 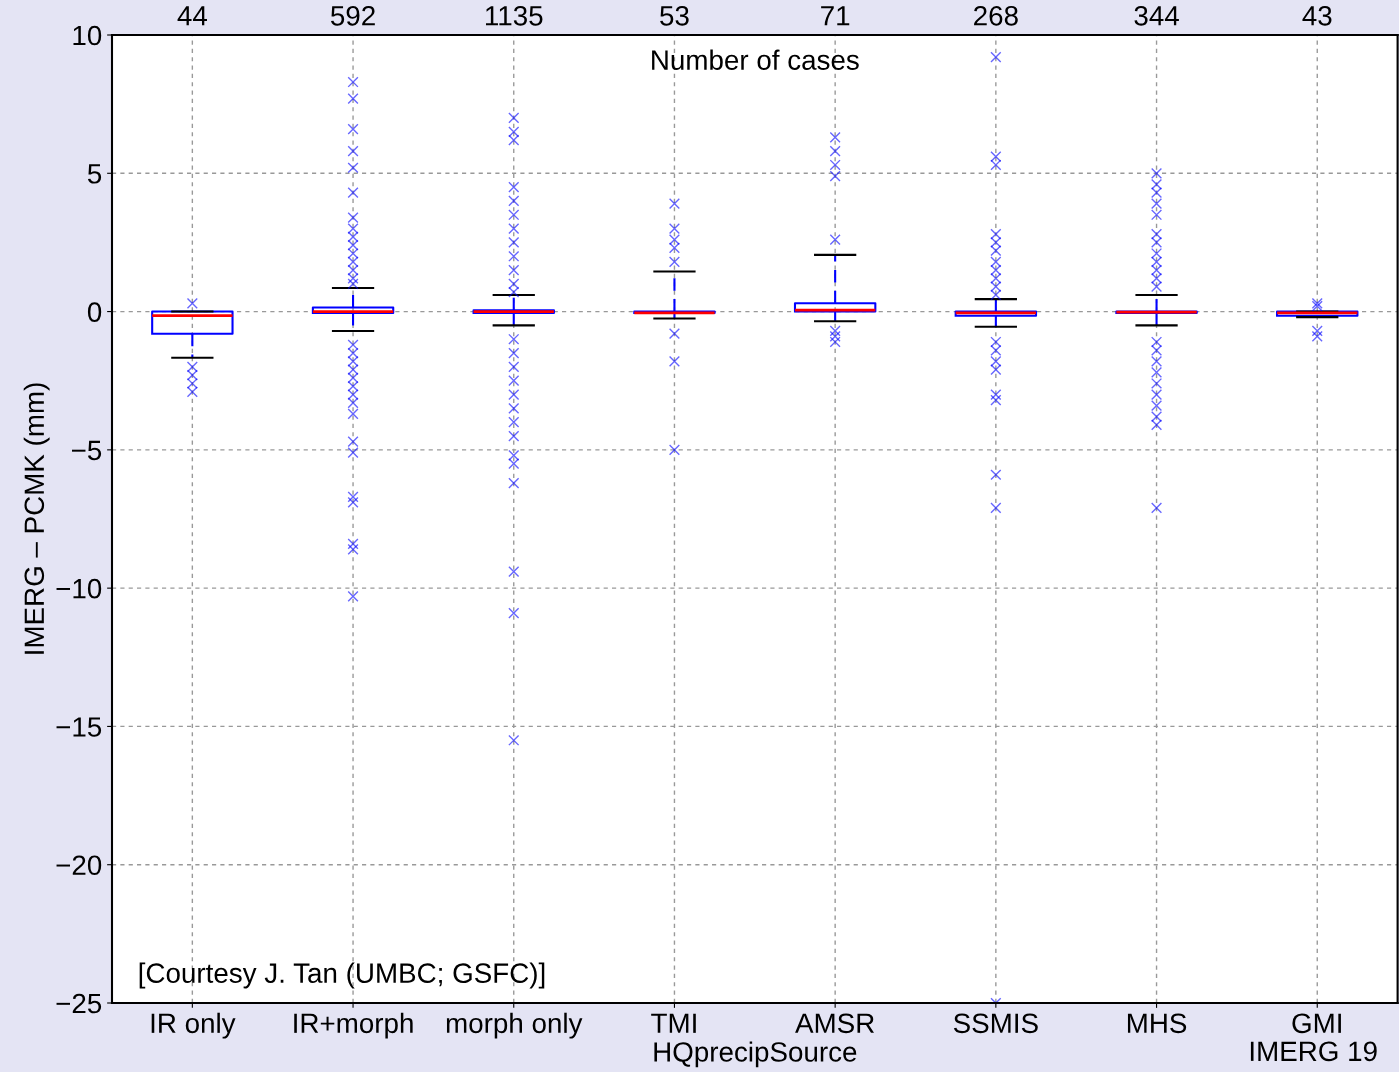 What do you see at coordinates (995, 1023) in the screenshot?
I see `x-tick-label: SSMIS` at bounding box center [995, 1023].